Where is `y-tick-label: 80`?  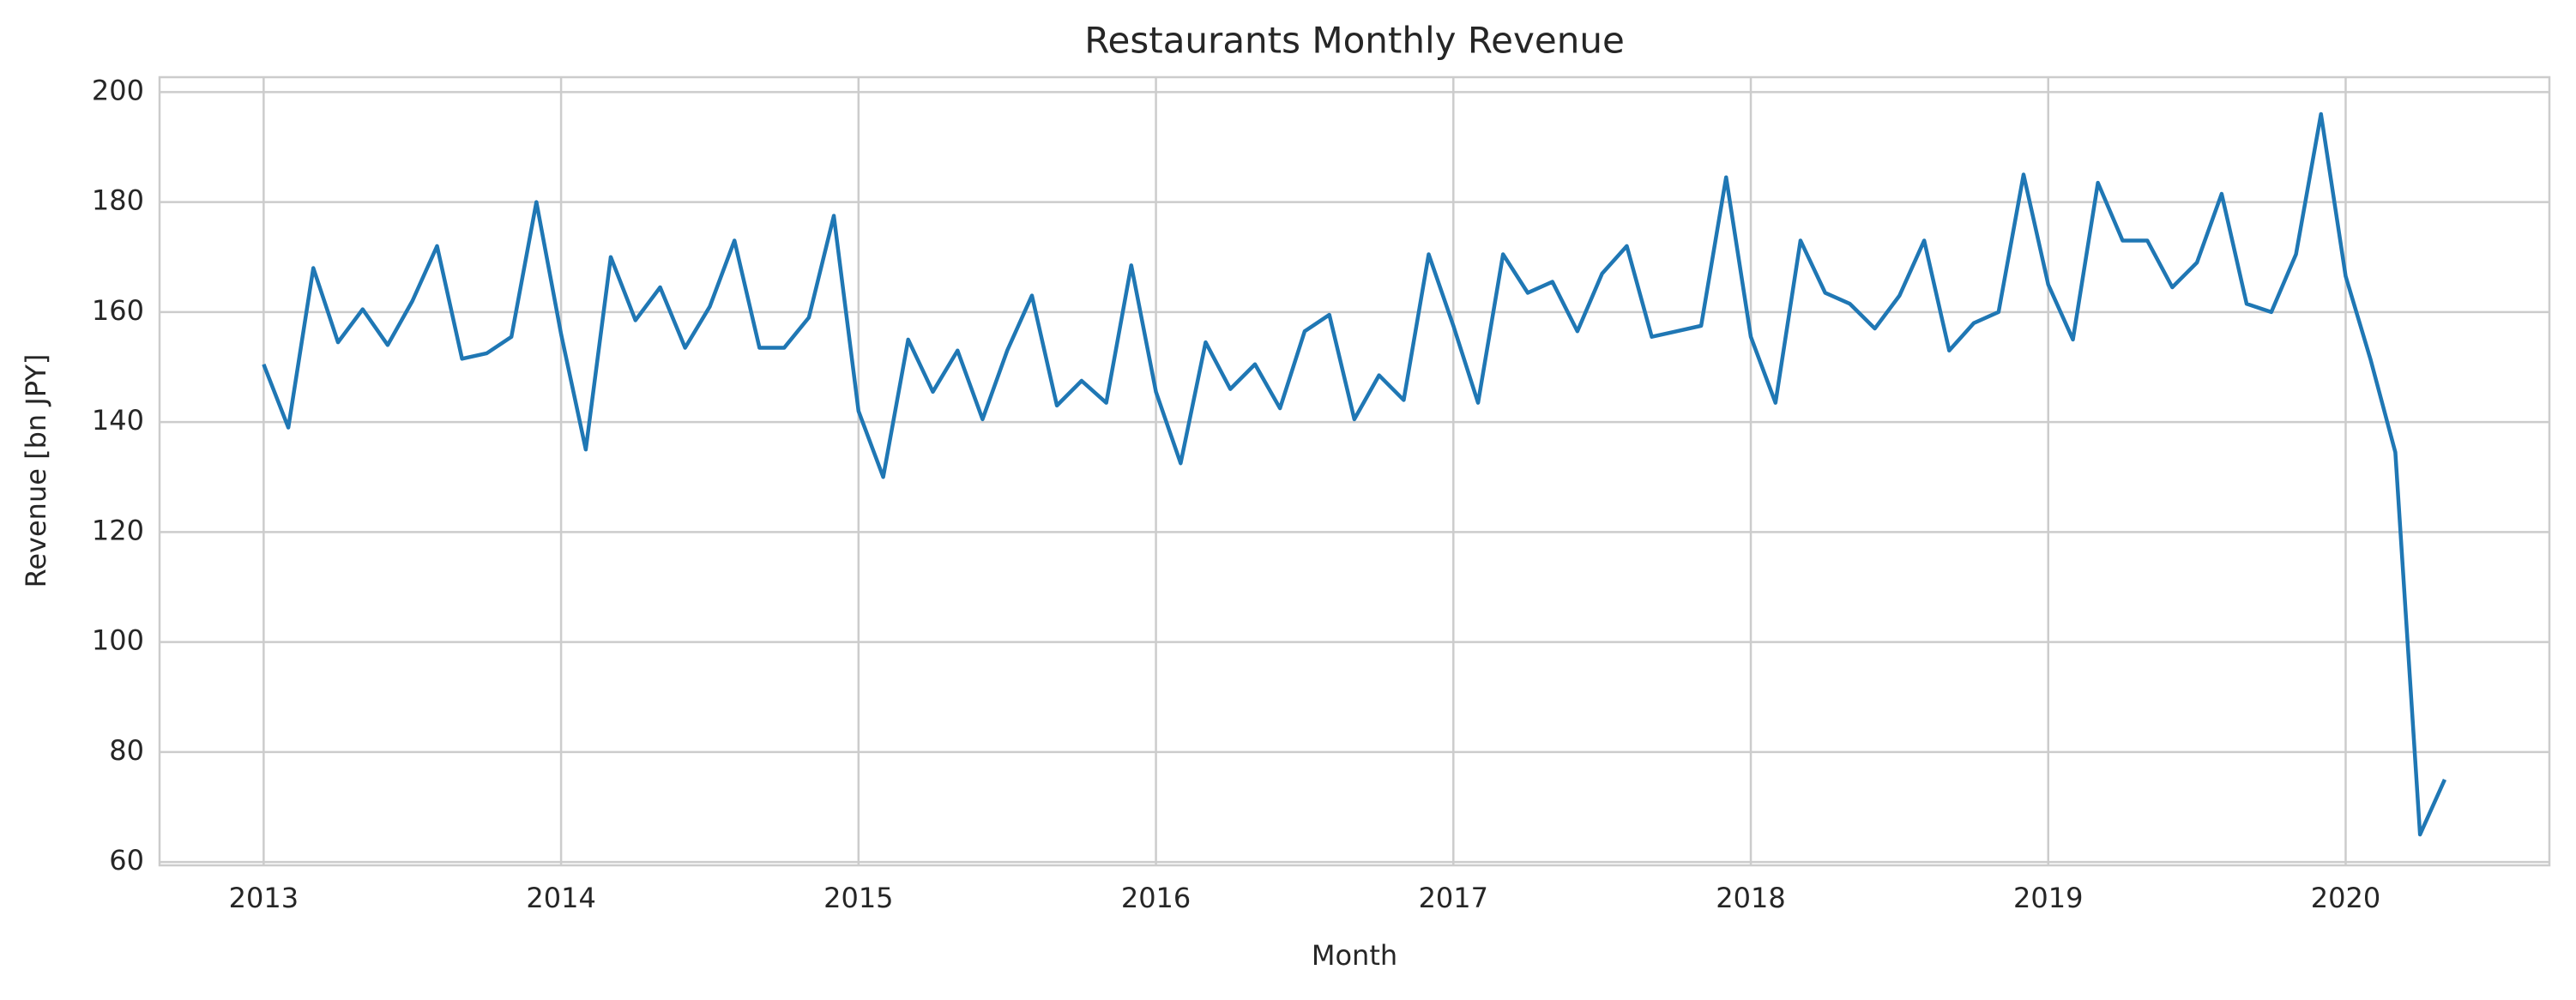 y-tick-label: 80 is located at coordinates (126, 750).